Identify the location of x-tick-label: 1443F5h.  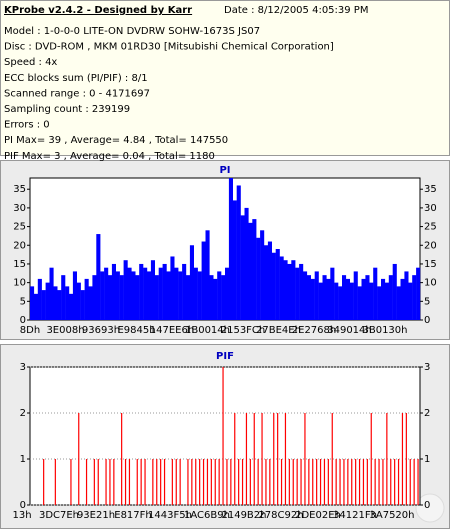
(170, 515).